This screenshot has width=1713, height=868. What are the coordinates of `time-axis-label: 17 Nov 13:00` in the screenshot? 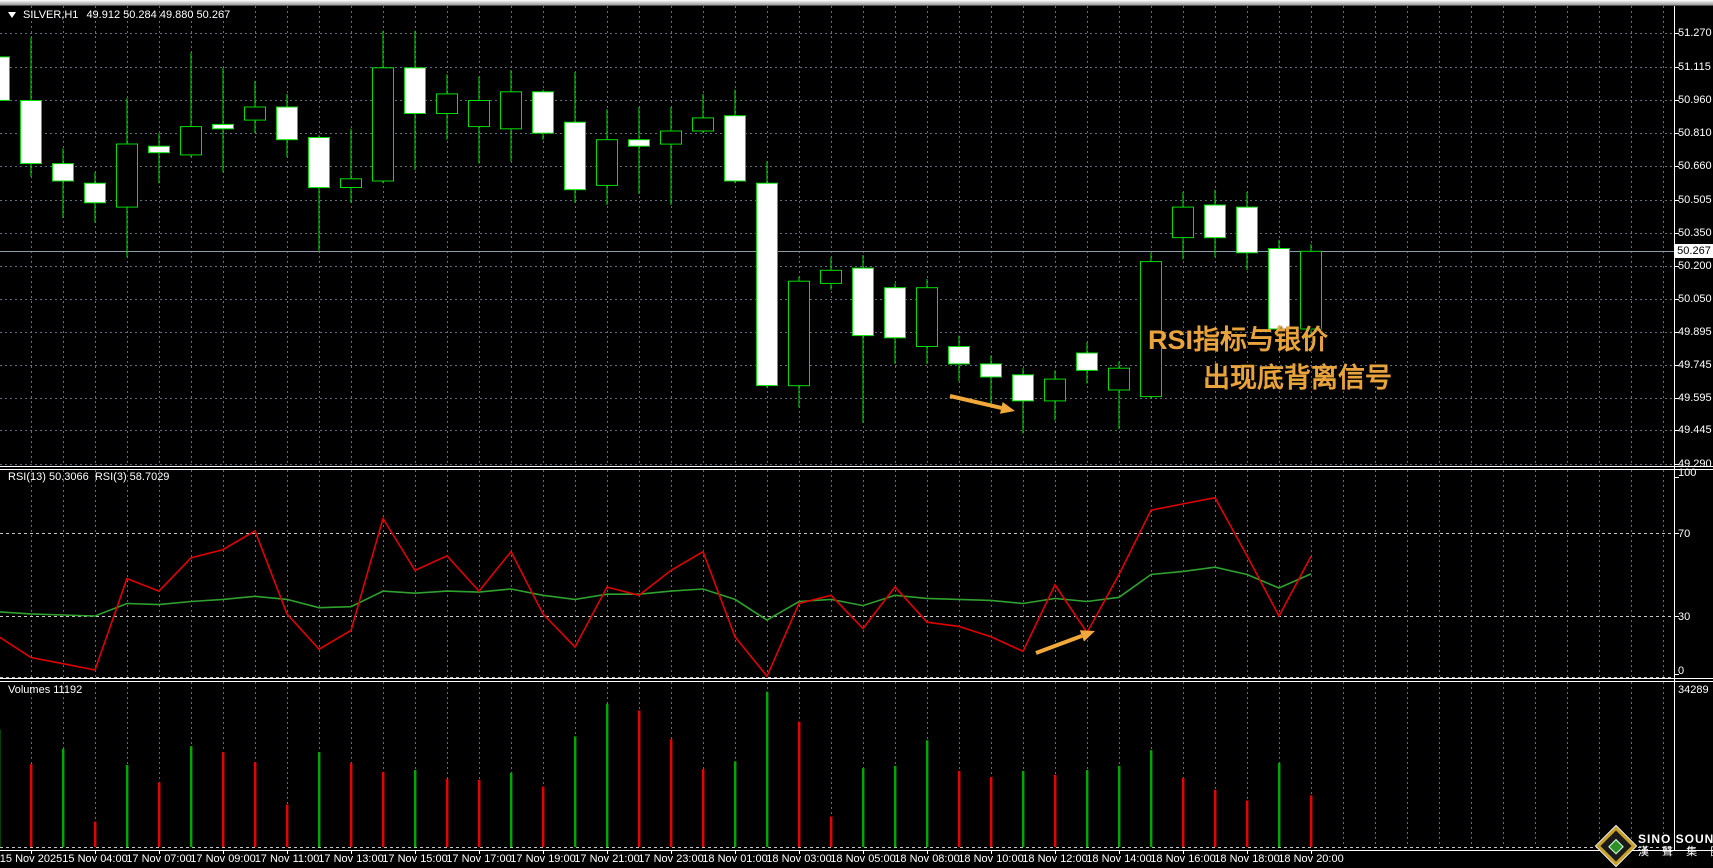 It's located at (351, 859).